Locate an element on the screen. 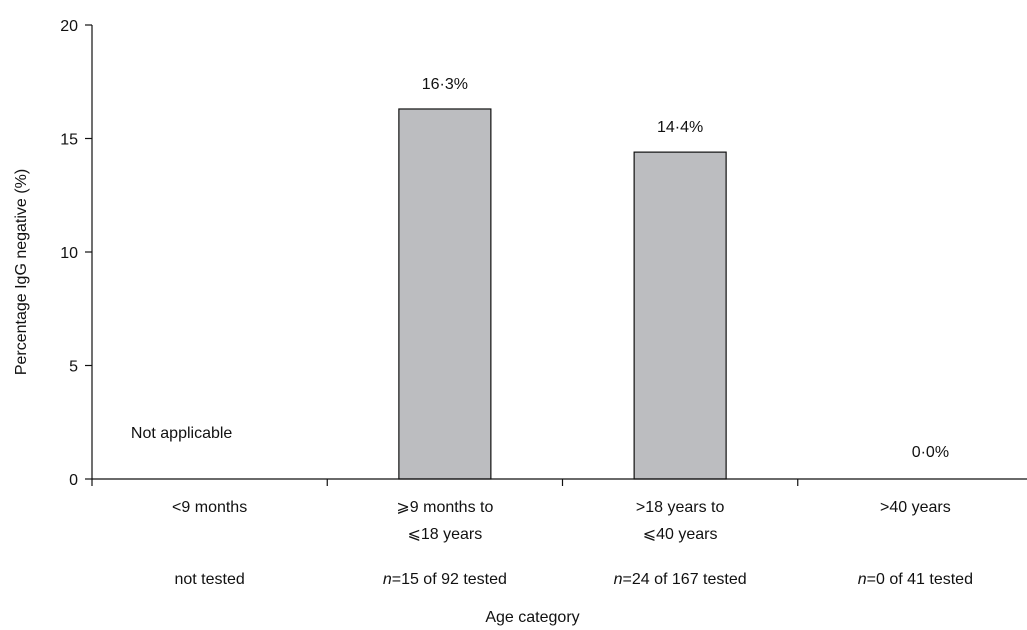 The image size is (1027, 630). y-tick-label: 15 is located at coordinates (69, 140).